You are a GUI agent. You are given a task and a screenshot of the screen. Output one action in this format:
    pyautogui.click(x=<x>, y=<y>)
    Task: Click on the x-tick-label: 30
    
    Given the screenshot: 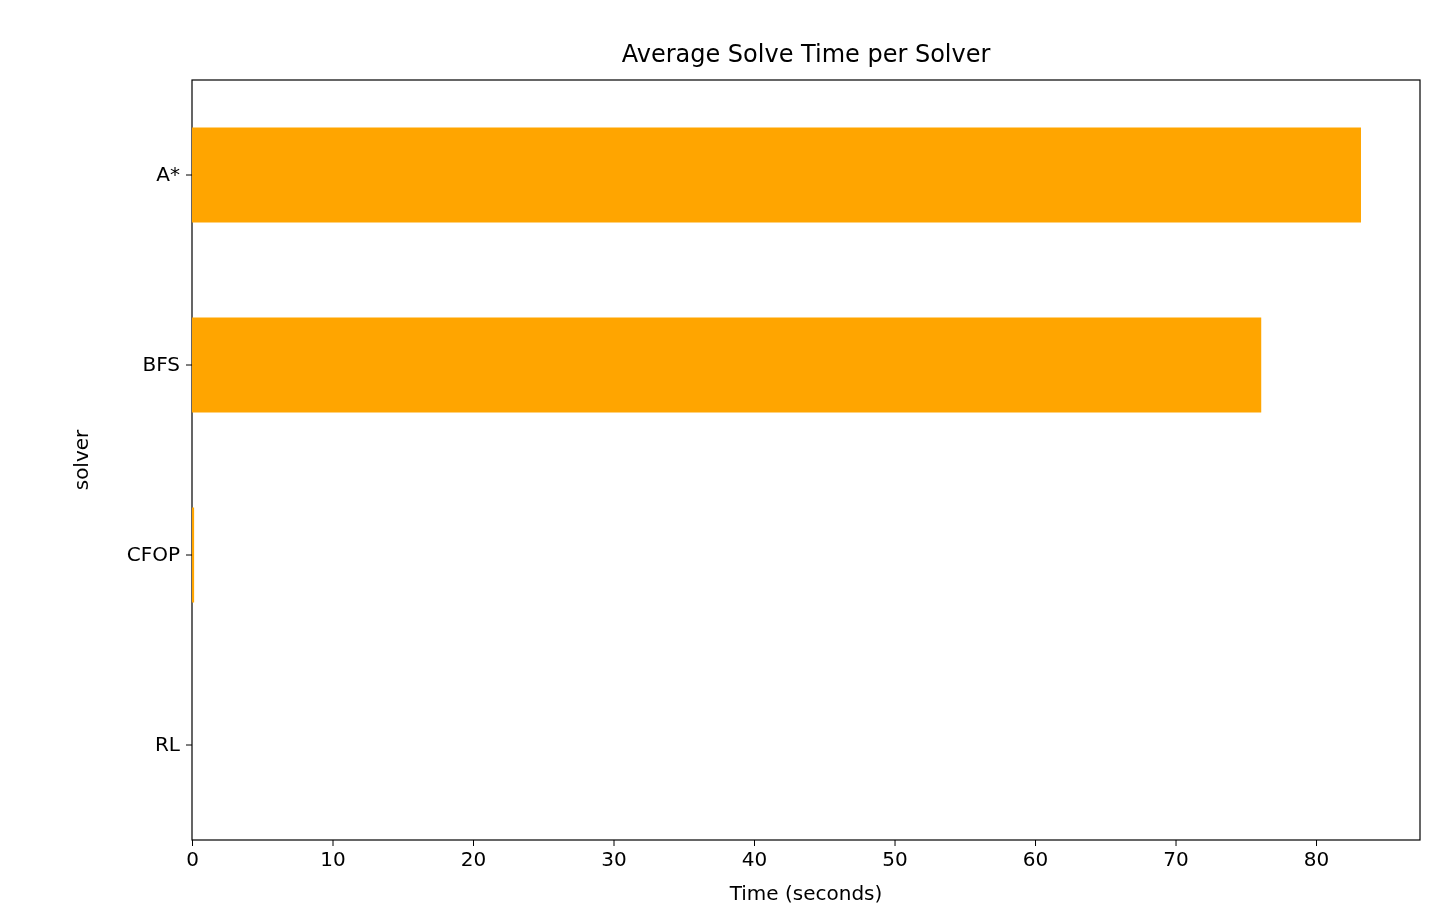 What is the action you would take?
    pyautogui.click(x=614, y=859)
    